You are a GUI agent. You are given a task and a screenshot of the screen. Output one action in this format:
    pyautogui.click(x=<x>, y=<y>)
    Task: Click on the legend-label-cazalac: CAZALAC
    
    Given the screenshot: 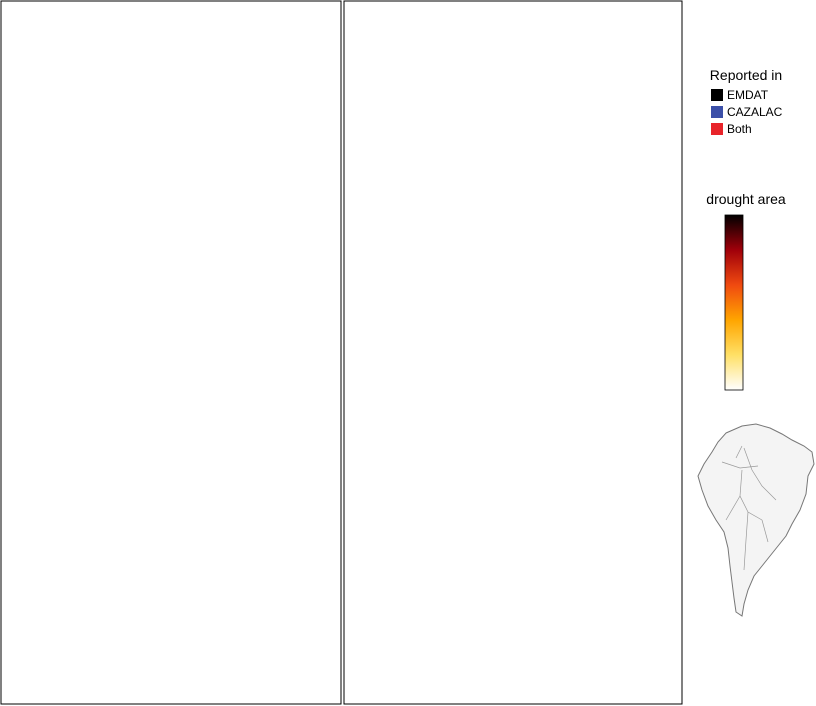 What is the action you would take?
    pyautogui.click(x=755, y=112)
    